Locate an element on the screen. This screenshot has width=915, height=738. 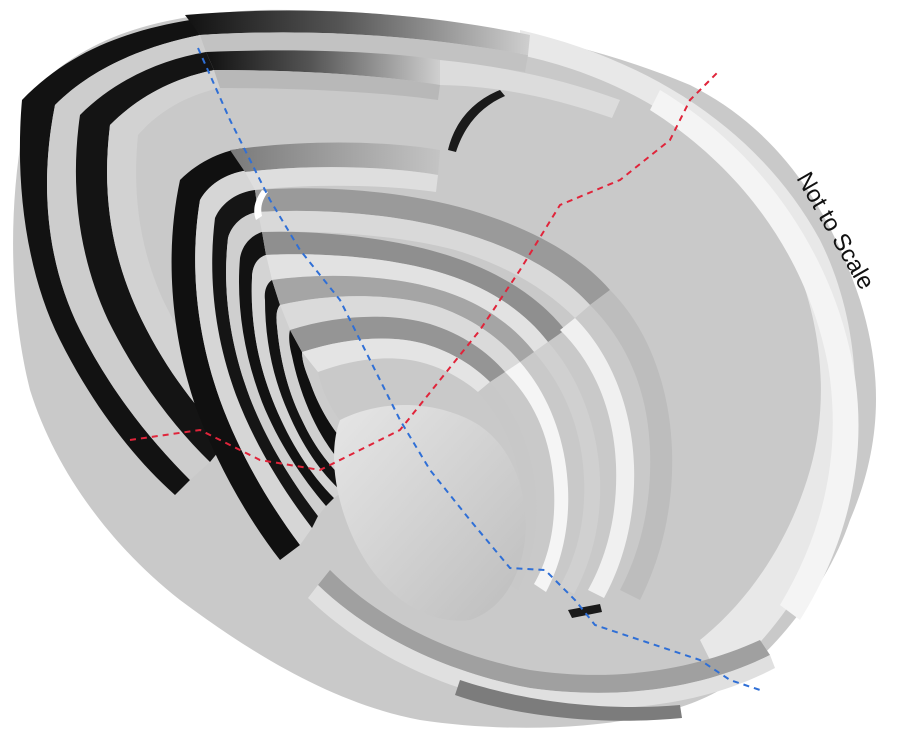
inner-upper-benches is located at coordinates (420, 267).